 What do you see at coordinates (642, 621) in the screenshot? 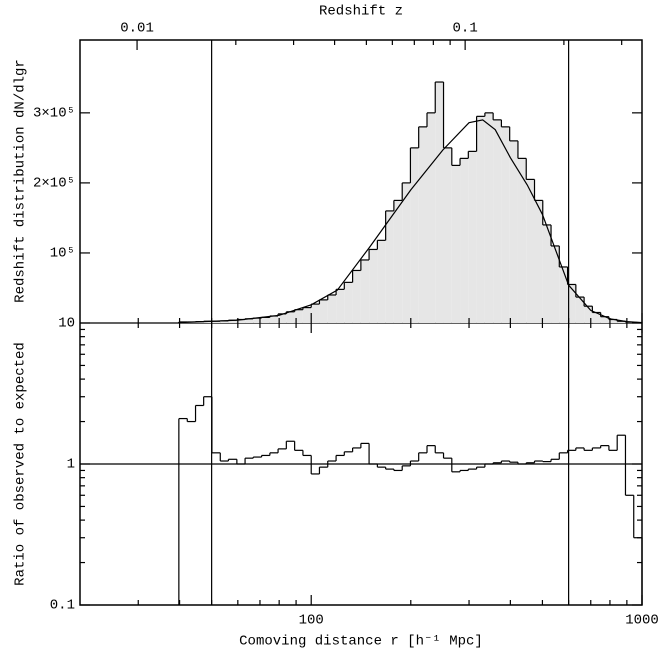
I see `x-tick-label: 1000` at bounding box center [642, 621].